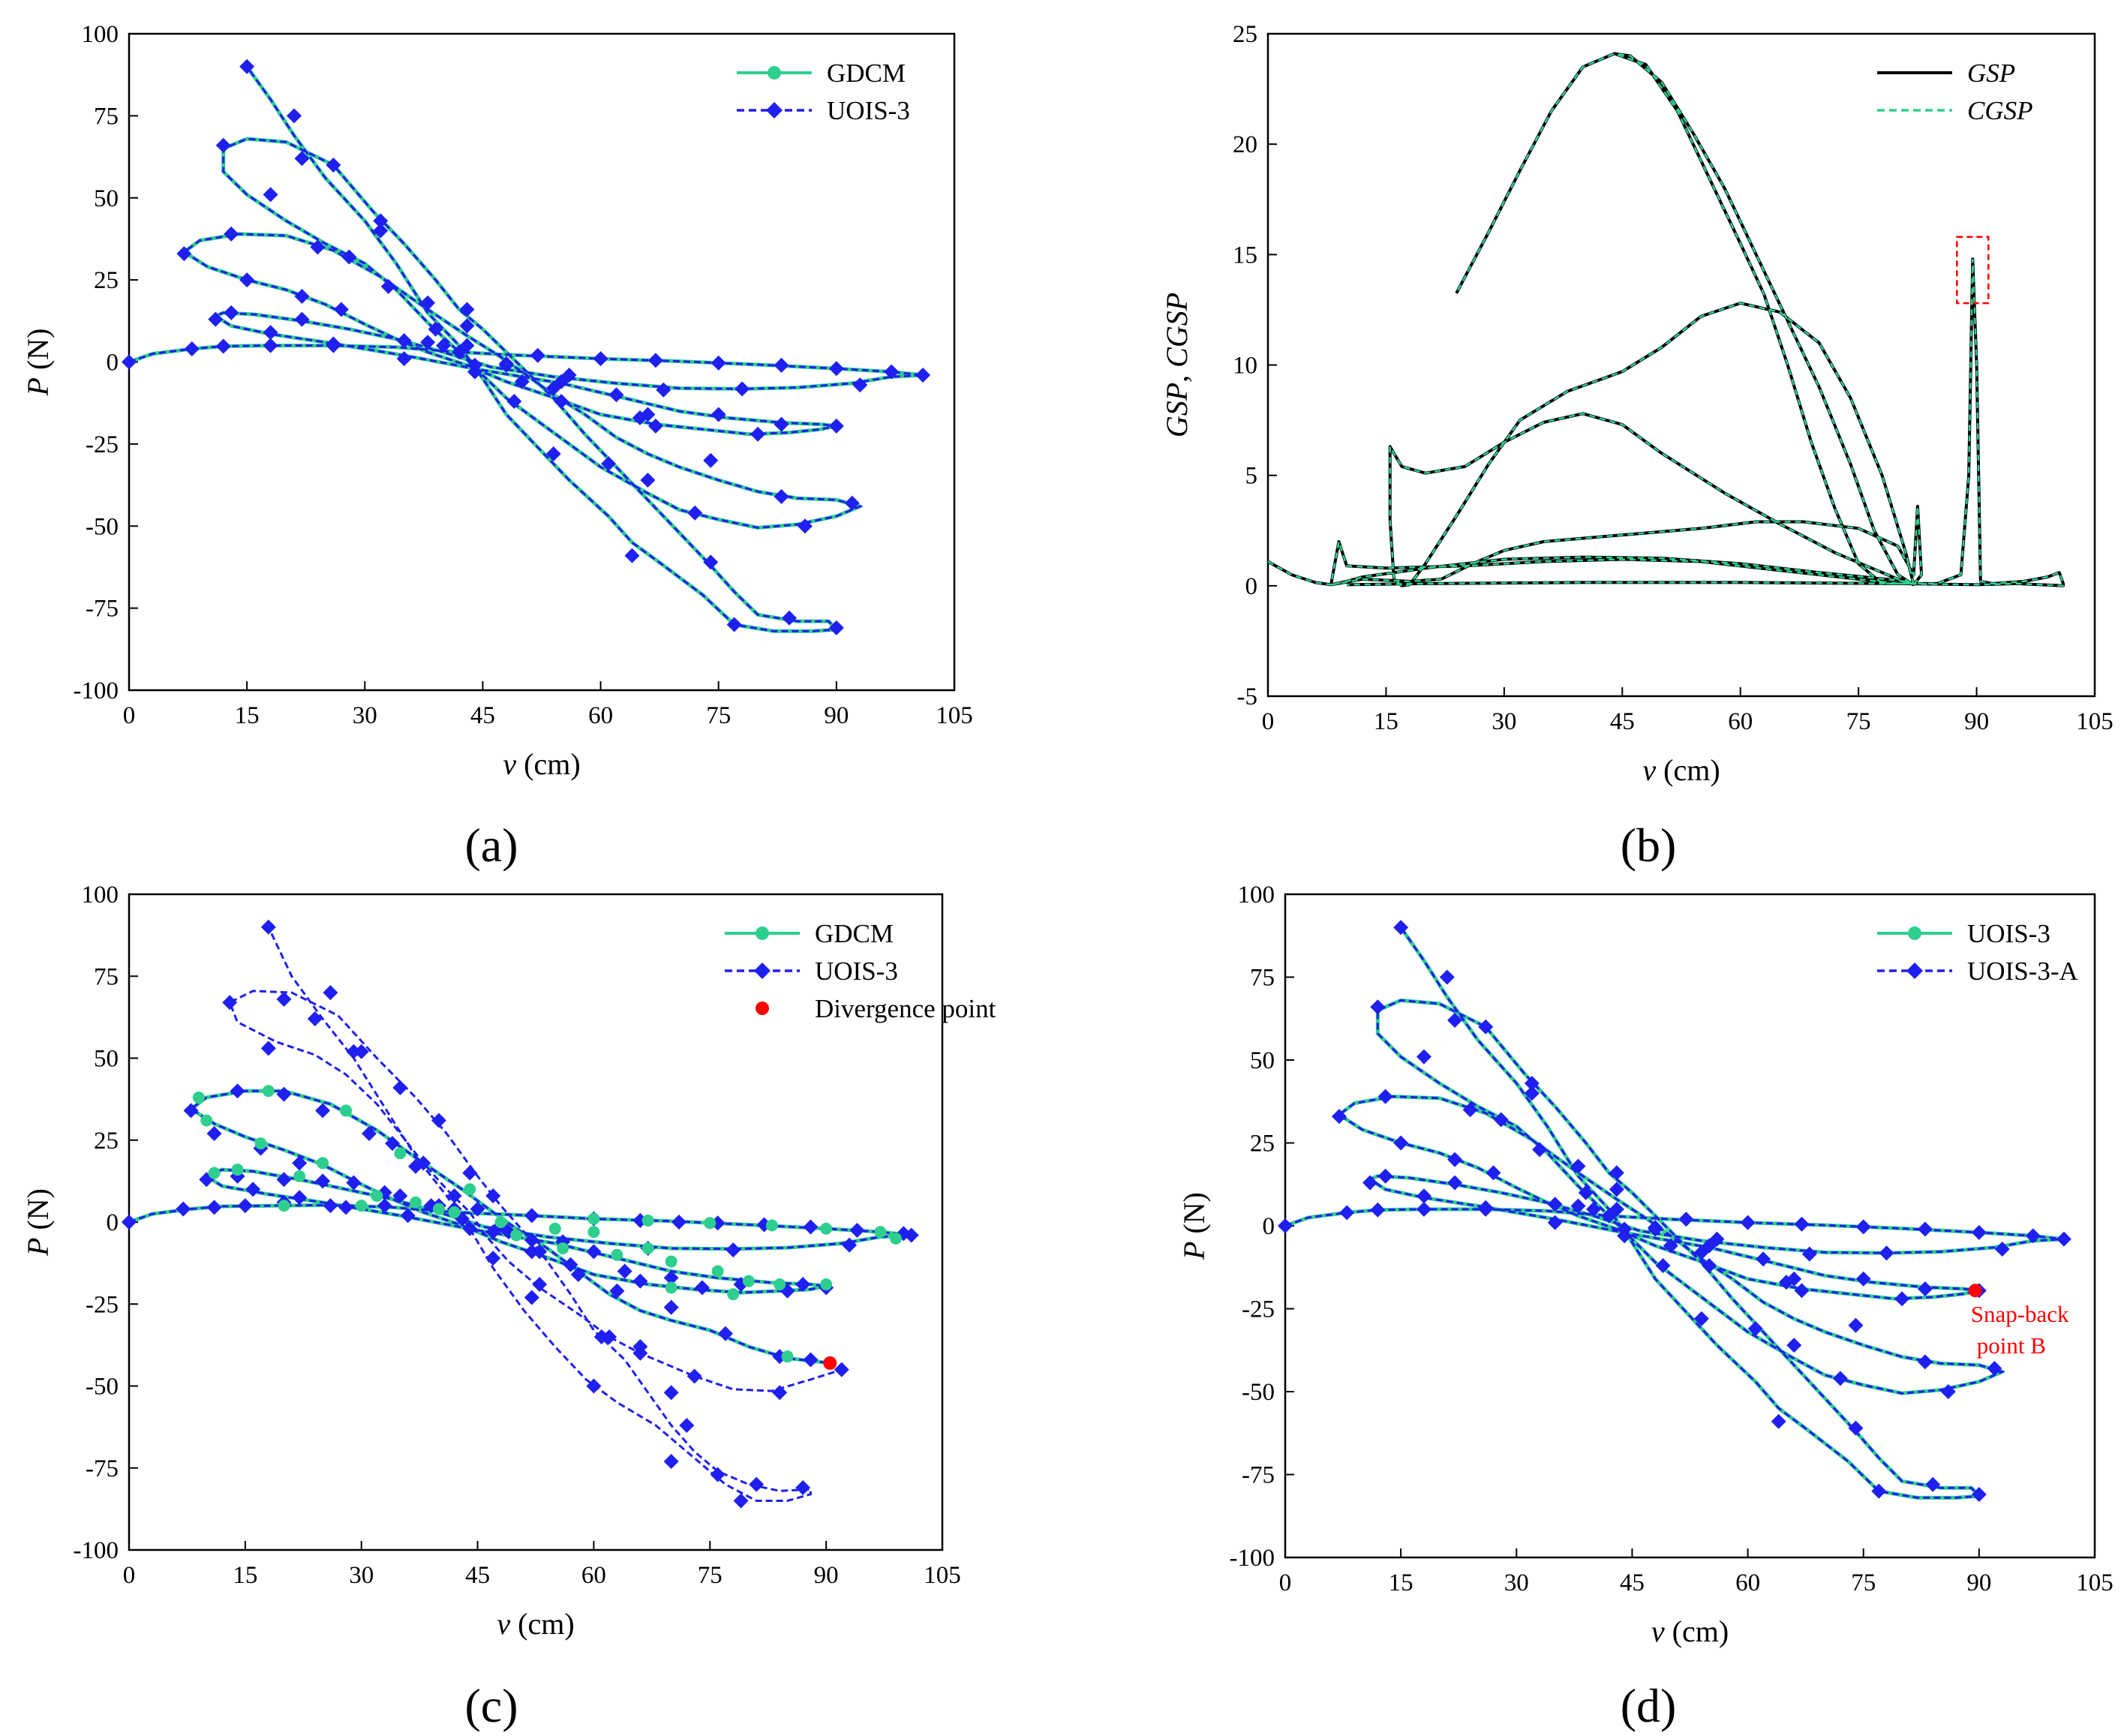  I want to click on x-axis-unit: (cm), so click(542, 1624).